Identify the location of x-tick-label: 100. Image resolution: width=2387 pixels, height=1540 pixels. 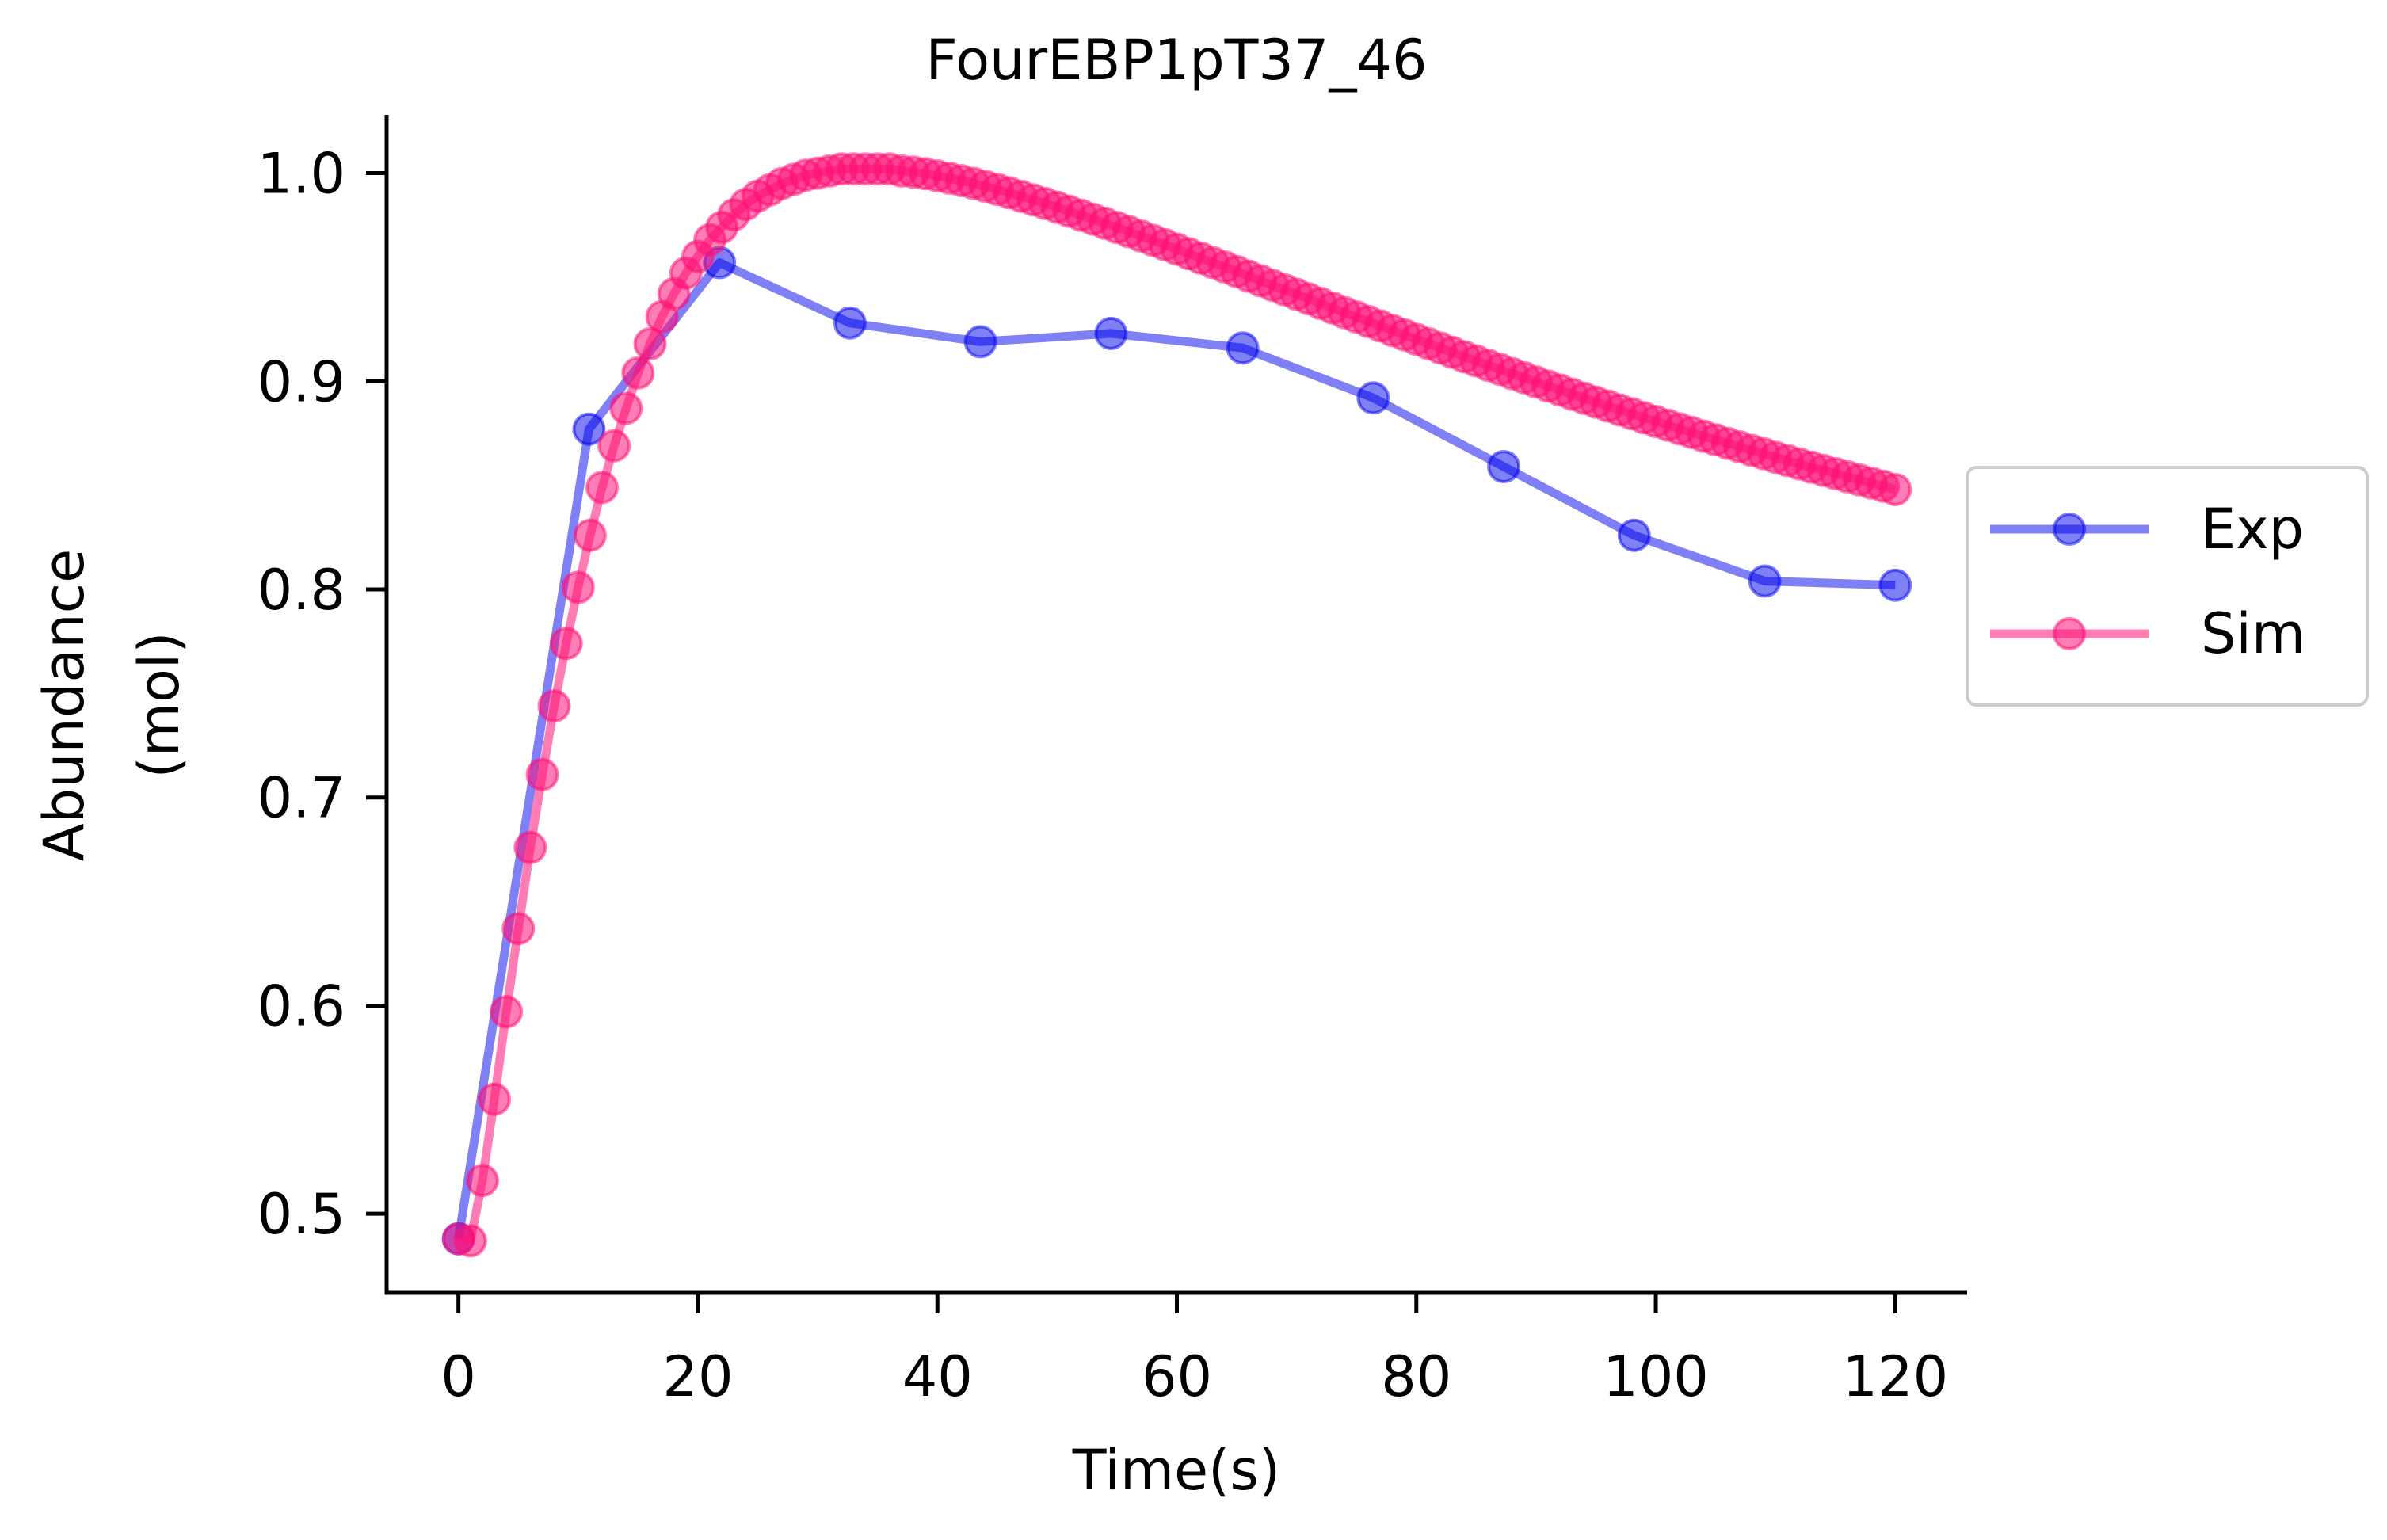
(1656, 1376).